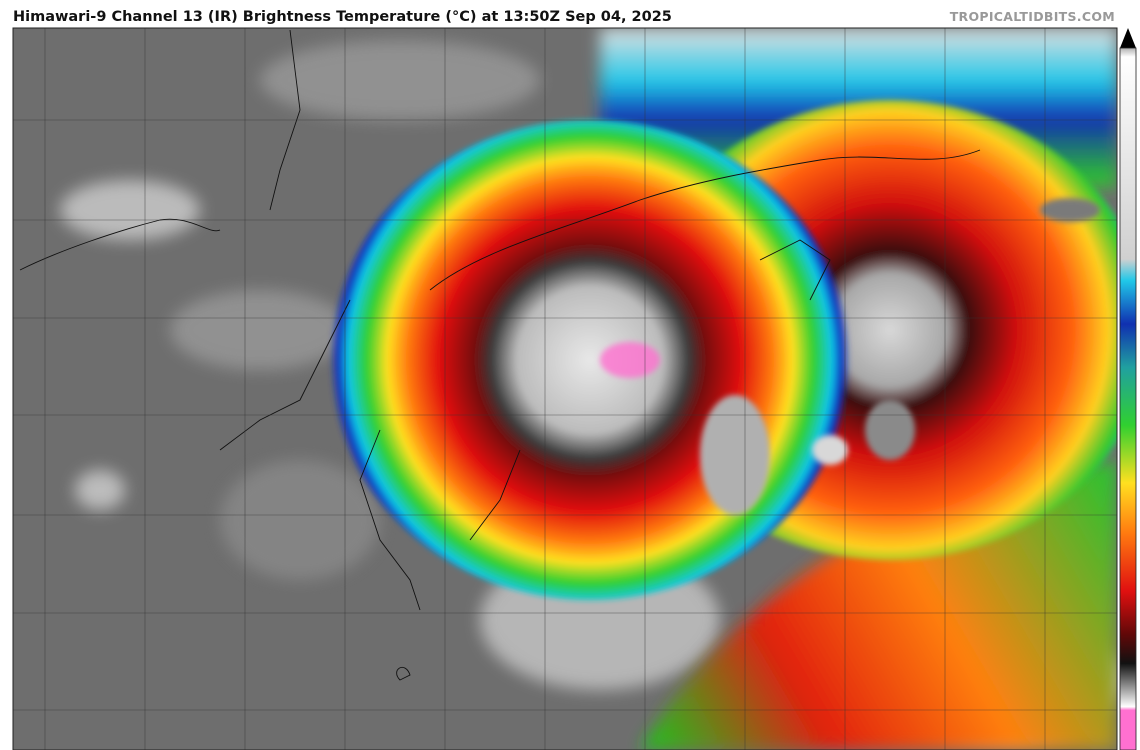 The image size is (1140, 750). What do you see at coordinates (1128, 389) in the screenshot?
I see `colorbar` at bounding box center [1128, 389].